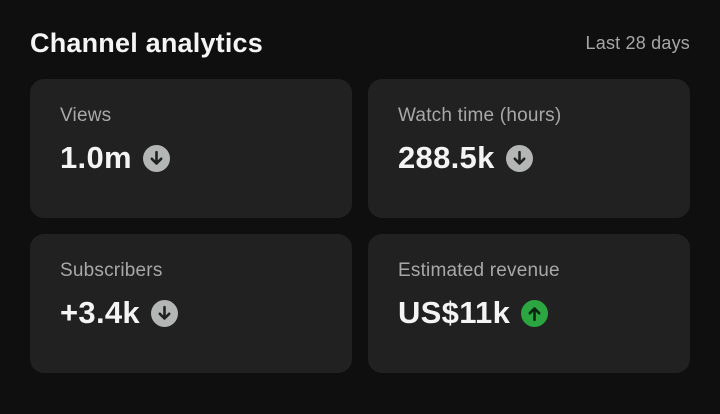 Image resolution: width=720 pixels, height=414 pixels. What do you see at coordinates (446, 157) in the screenshot?
I see `stat-value: 288.5k` at bounding box center [446, 157].